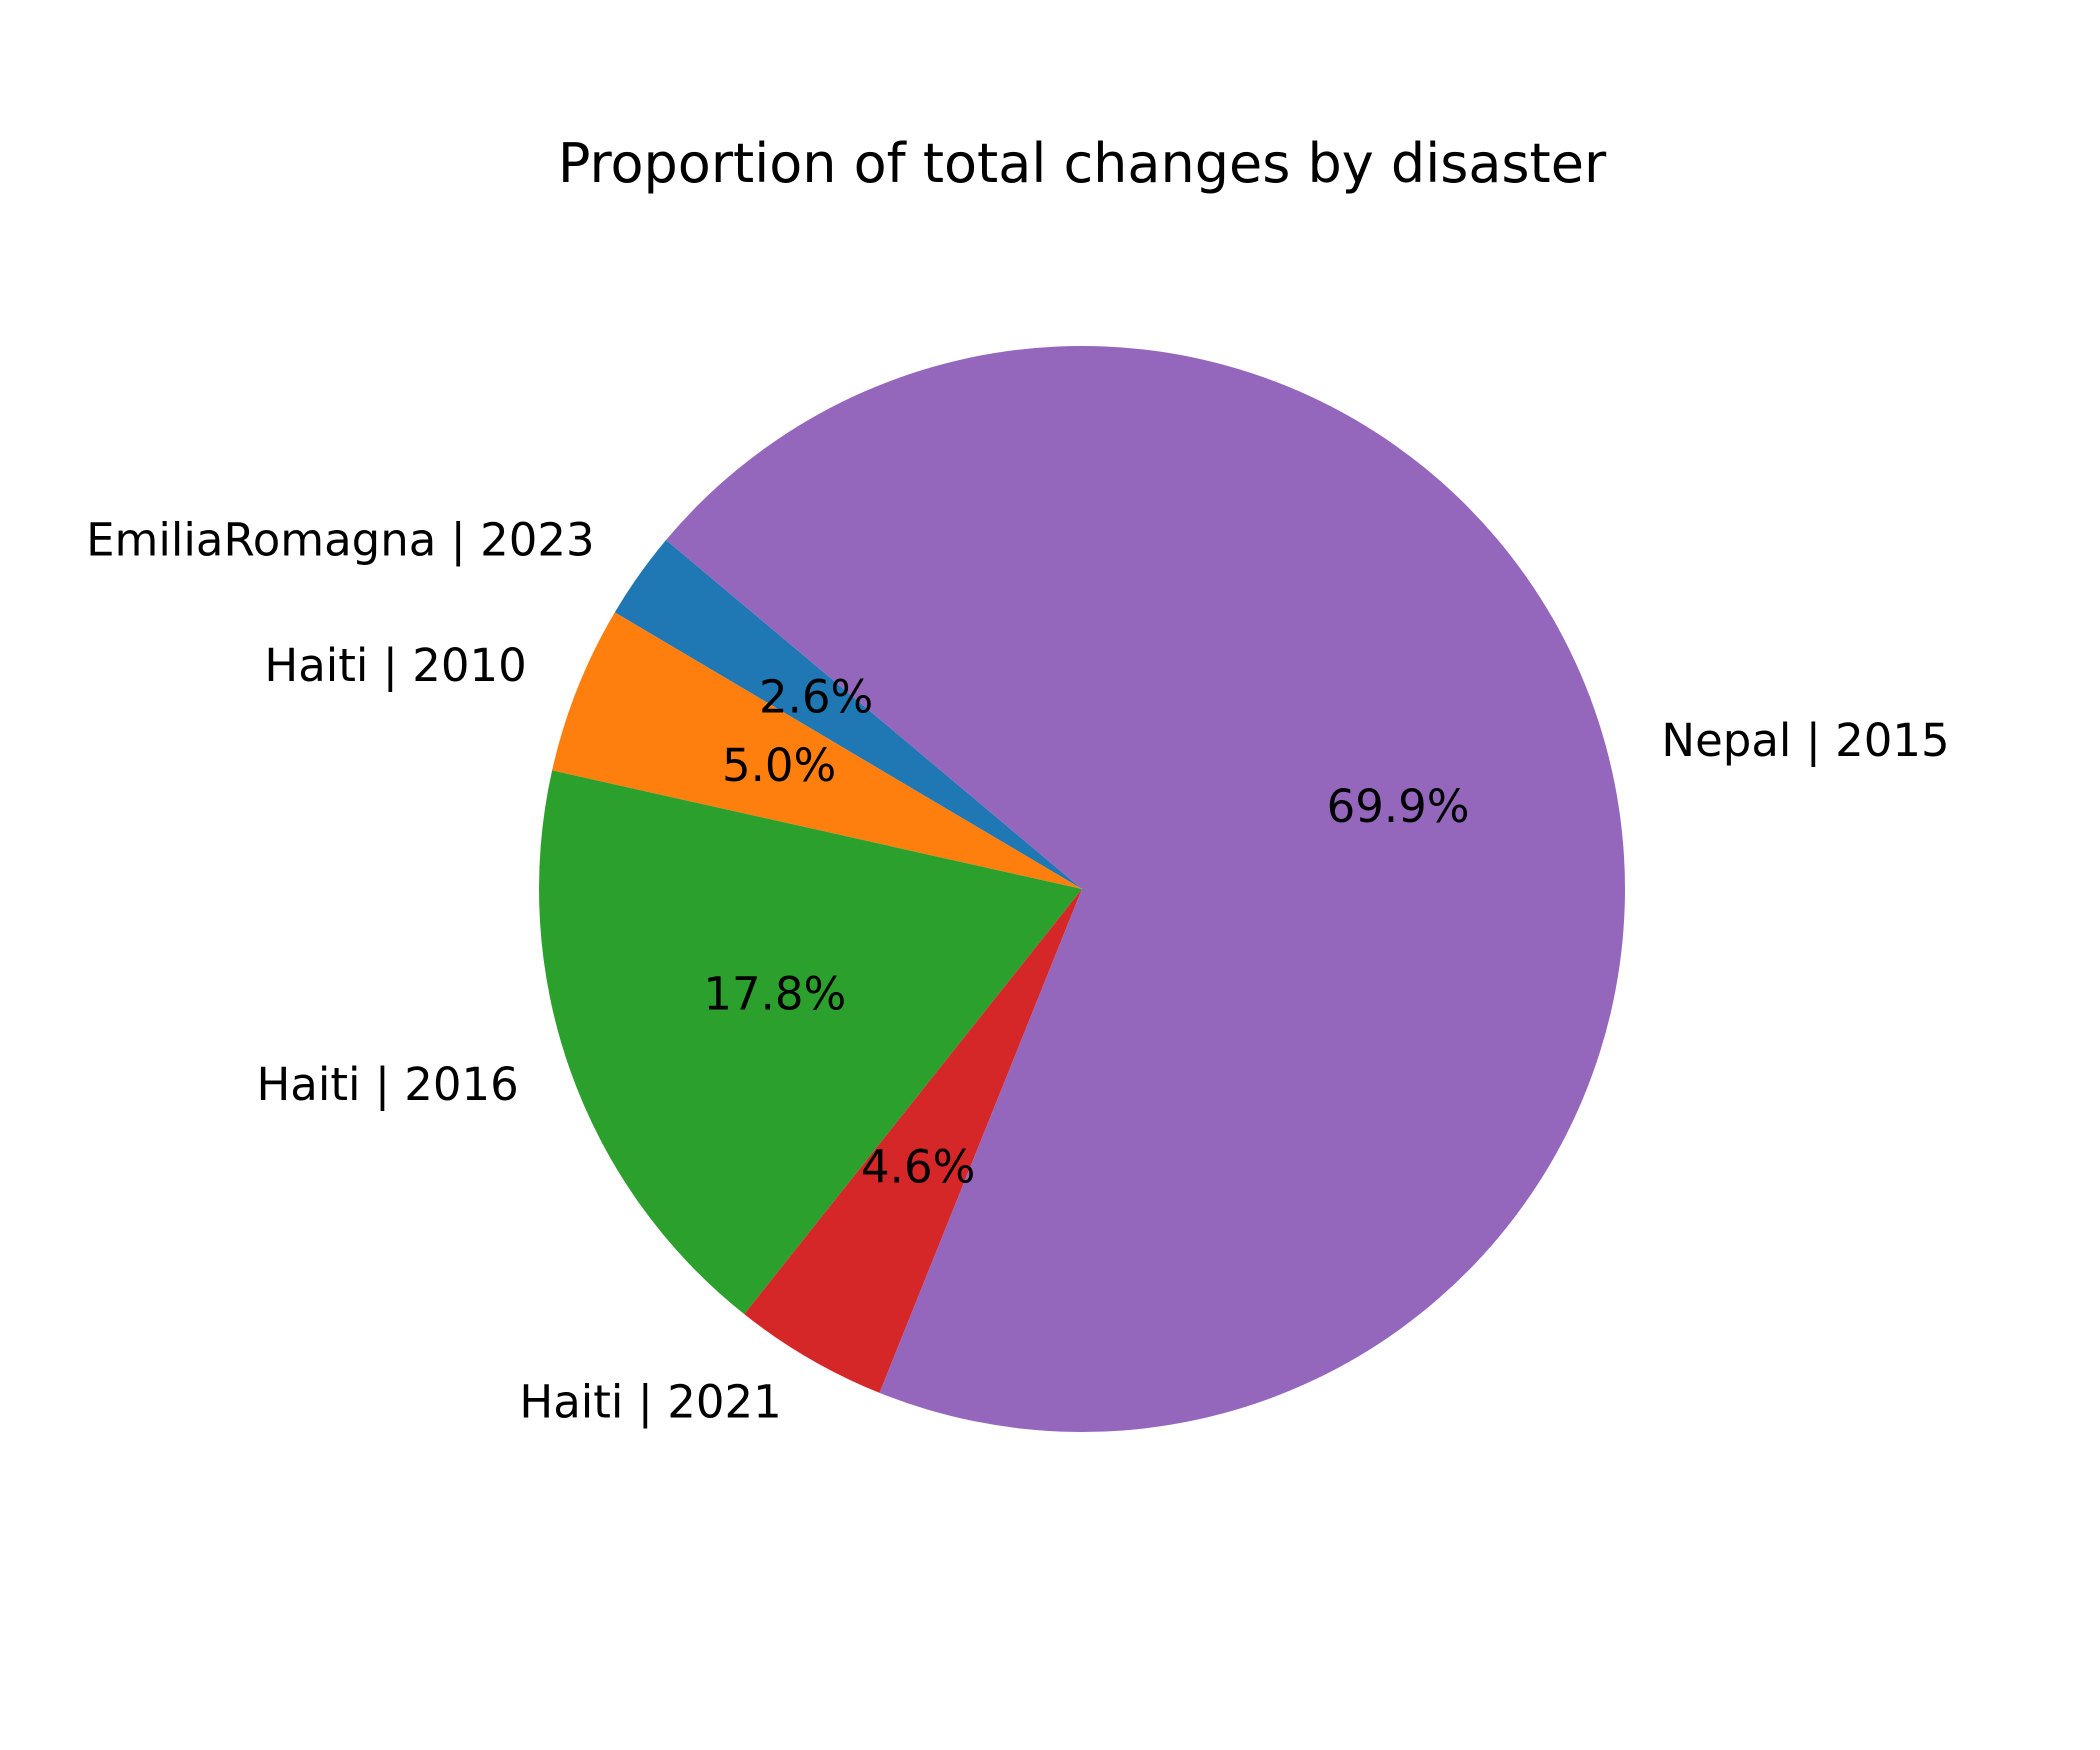 The width and height of the screenshot is (2100, 1750). Describe the element at coordinates (1398, 806) in the screenshot. I see `pct-label-nepal-2015: 69.9%` at that location.